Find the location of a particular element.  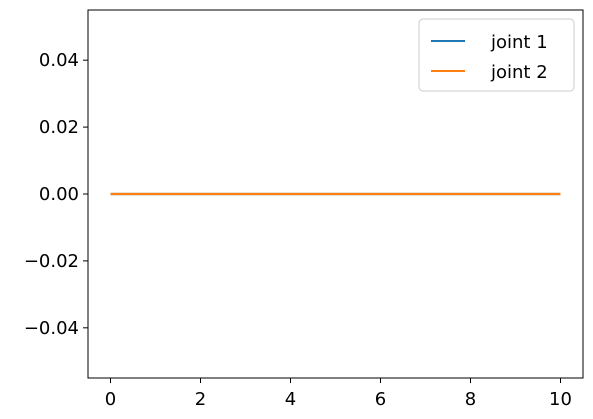

legend-box is located at coordinates (496, 55).